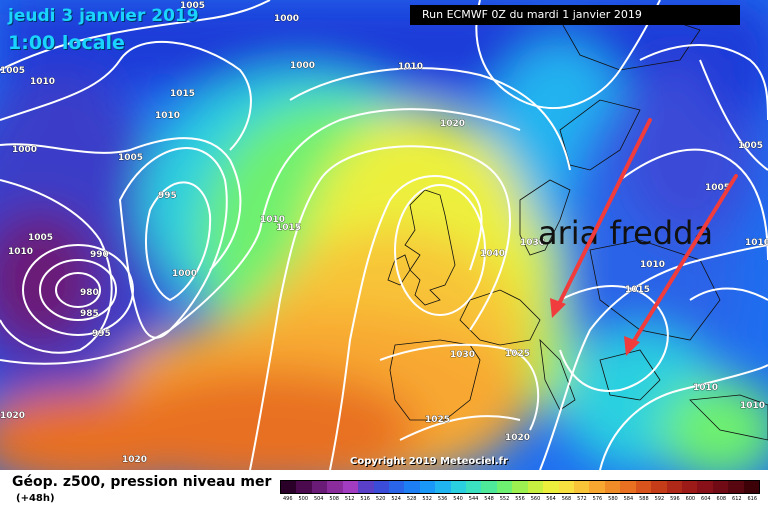 This screenshot has height=512, width=768. Describe the element at coordinates (427, 499) in the screenshot. I see `colorbar-label: 532` at that location.